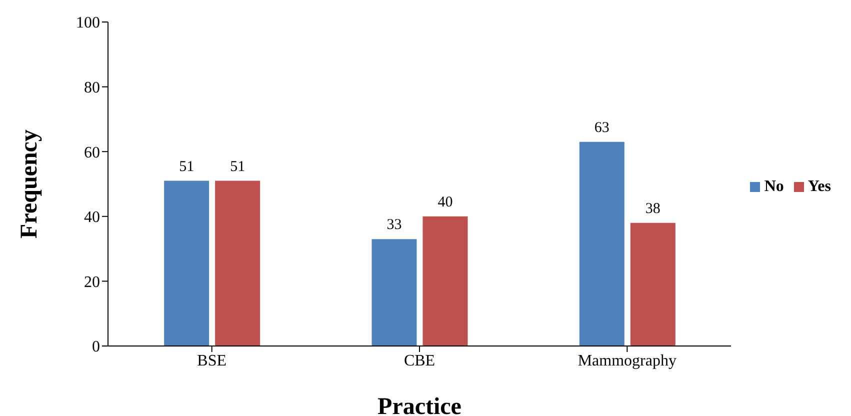  I want to click on legend-label: Yes, so click(819, 186).